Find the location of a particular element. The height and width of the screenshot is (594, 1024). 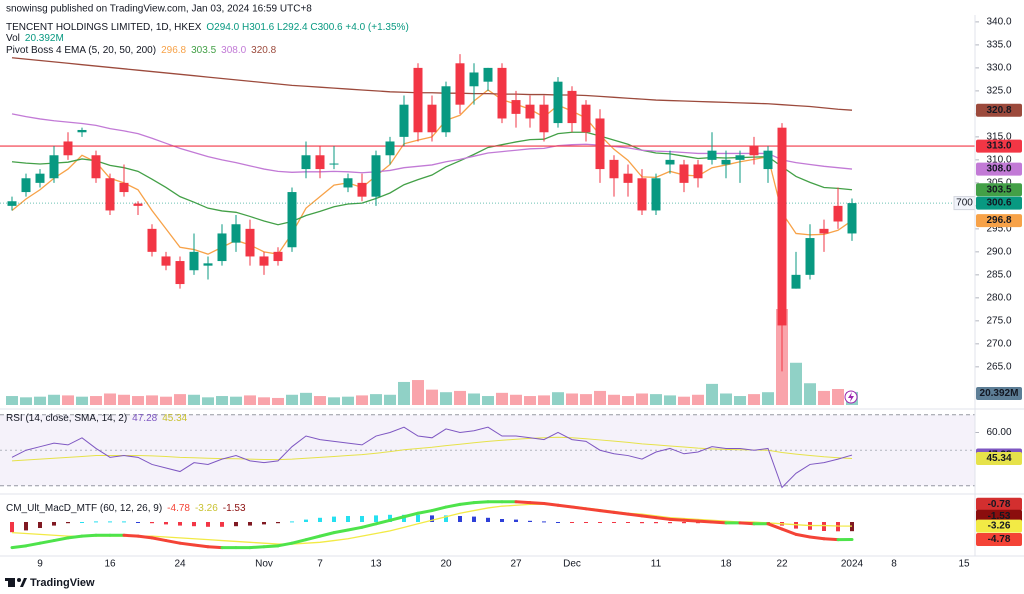

x-tick-label: Dec is located at coordinates (572, 564).